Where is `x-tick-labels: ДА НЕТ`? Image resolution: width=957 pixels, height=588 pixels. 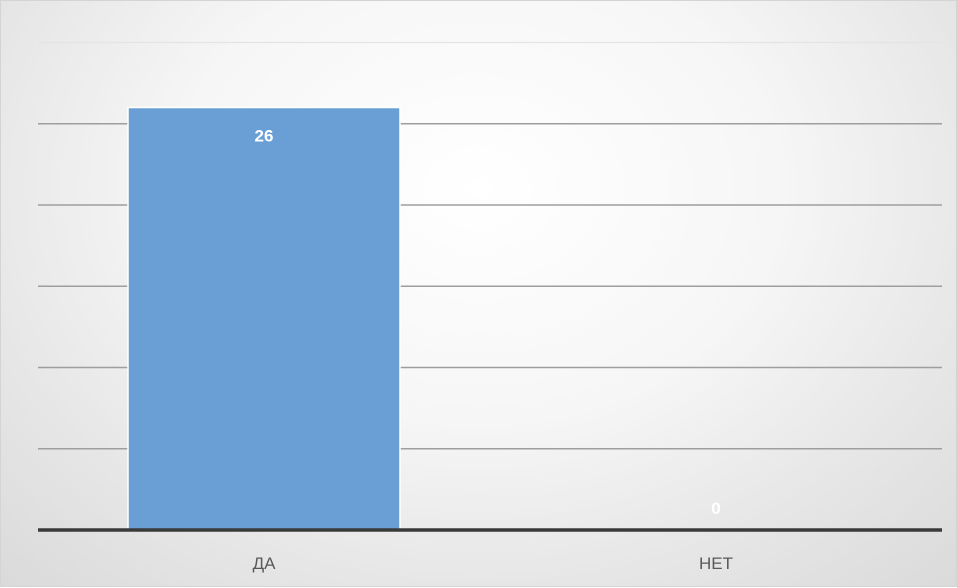 x-tick-labels: ДА НЕТ is located at coordinates (493, 563).